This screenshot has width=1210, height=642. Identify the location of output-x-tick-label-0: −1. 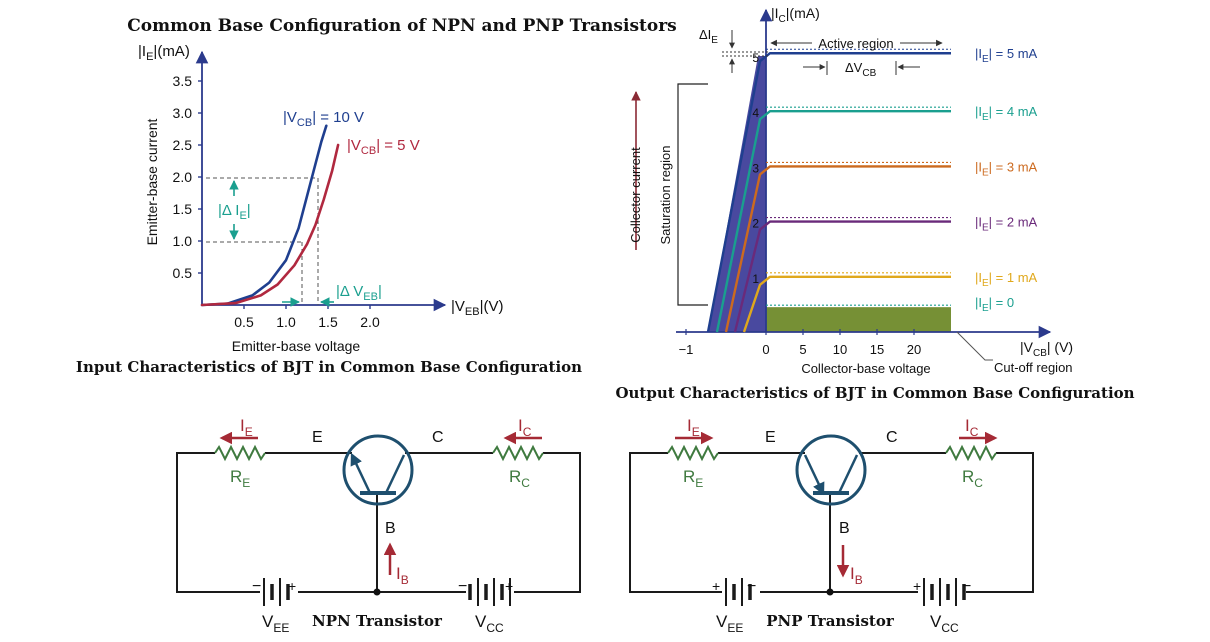
(686, 349).